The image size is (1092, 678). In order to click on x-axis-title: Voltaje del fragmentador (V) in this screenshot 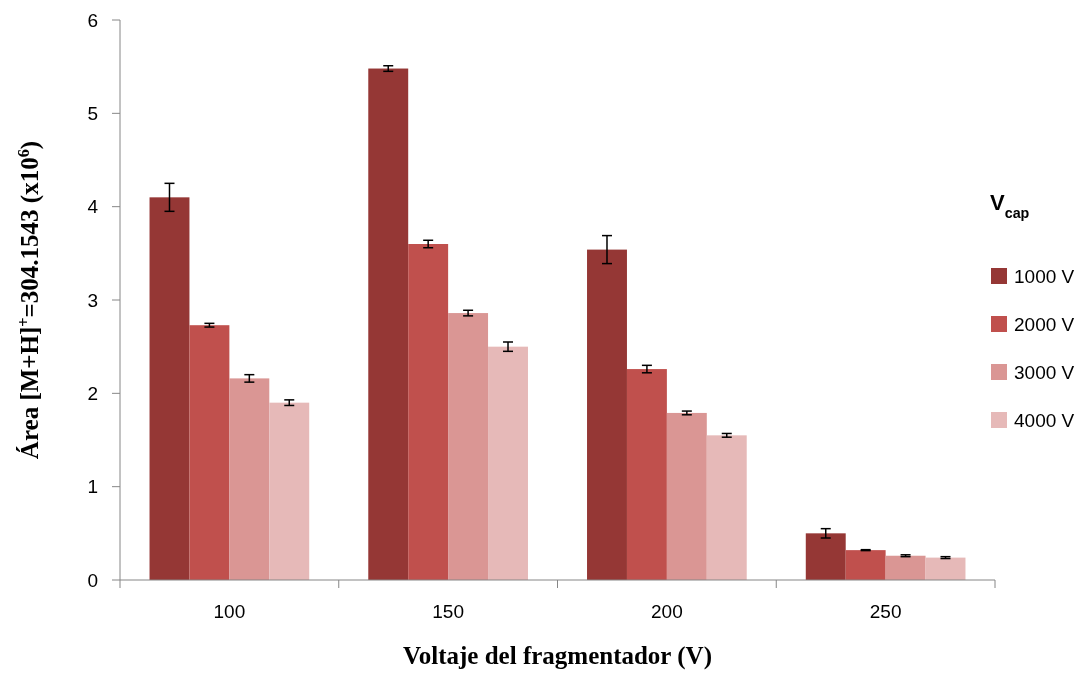, I will do `click(557, 656)`.